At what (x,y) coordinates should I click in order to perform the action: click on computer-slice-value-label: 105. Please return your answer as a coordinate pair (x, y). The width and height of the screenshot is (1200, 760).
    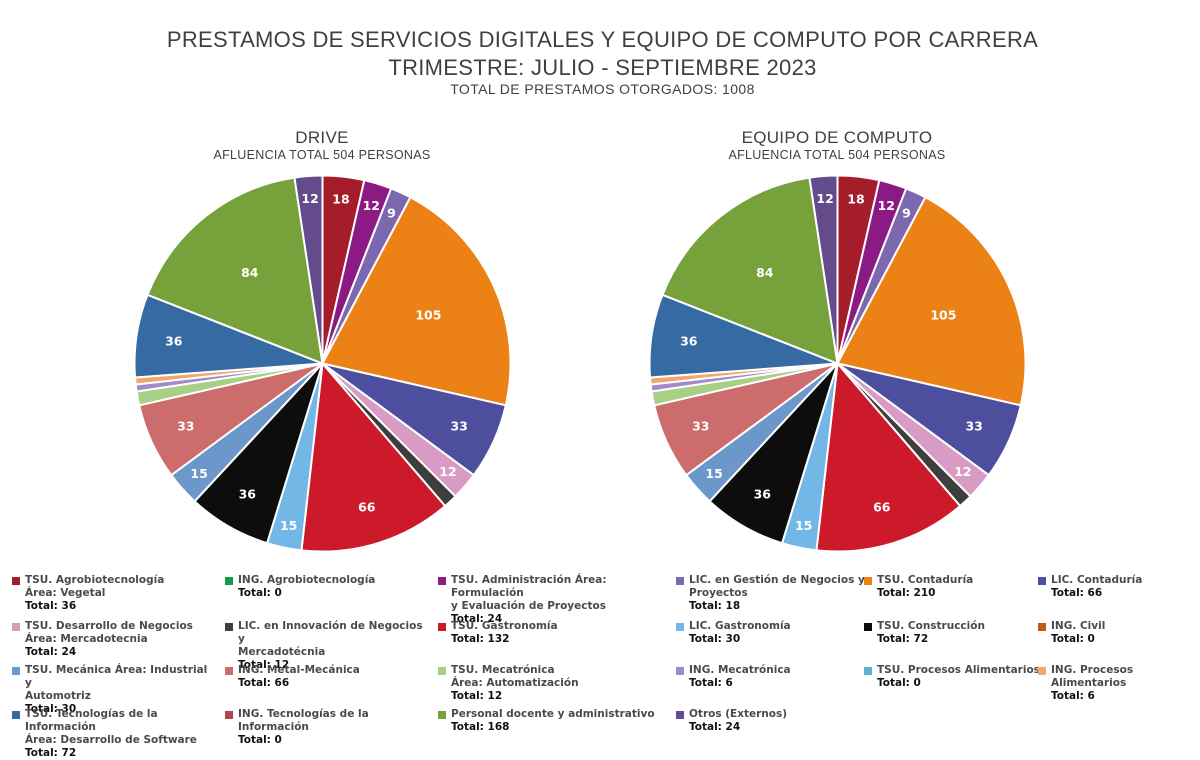
    Looking at the image, I should click on (943, 314).